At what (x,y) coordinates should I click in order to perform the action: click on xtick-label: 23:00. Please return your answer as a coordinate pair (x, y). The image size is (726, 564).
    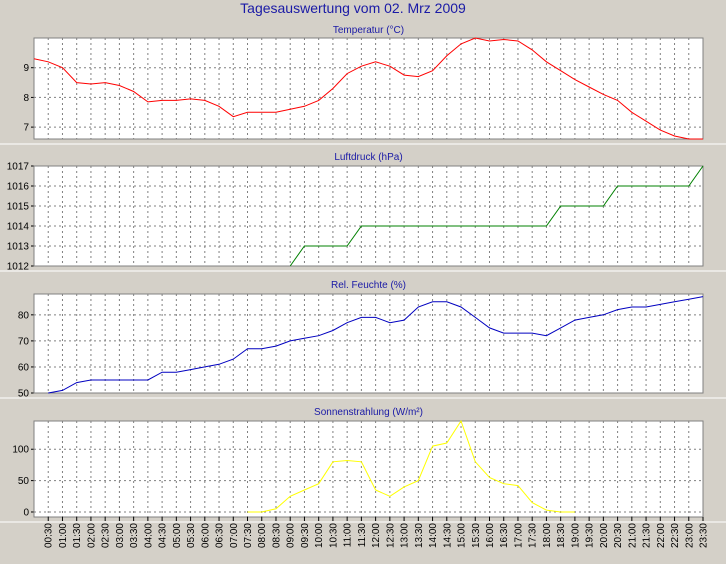
    Looking at the image, I should click on (689, 535).